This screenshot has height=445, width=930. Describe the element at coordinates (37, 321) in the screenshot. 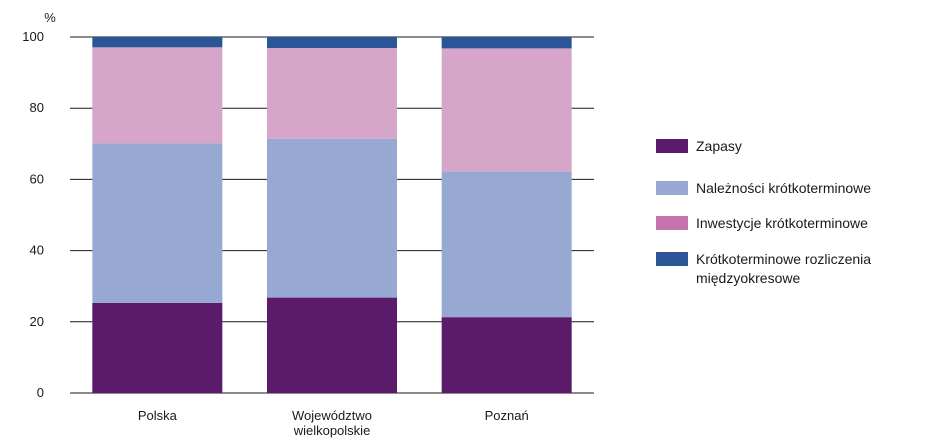

I see `y-tick-label-20: 20` at that location.